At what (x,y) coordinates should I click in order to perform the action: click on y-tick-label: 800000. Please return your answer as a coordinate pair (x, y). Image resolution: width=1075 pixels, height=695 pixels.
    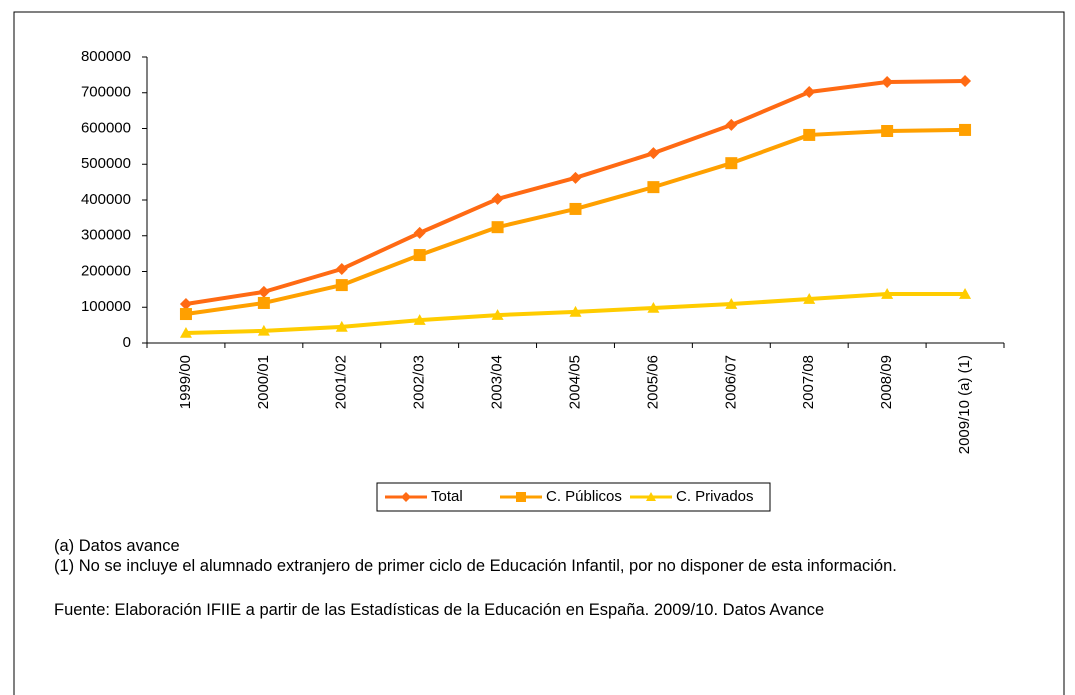
    Looking at the image, I should click on (106, 56).